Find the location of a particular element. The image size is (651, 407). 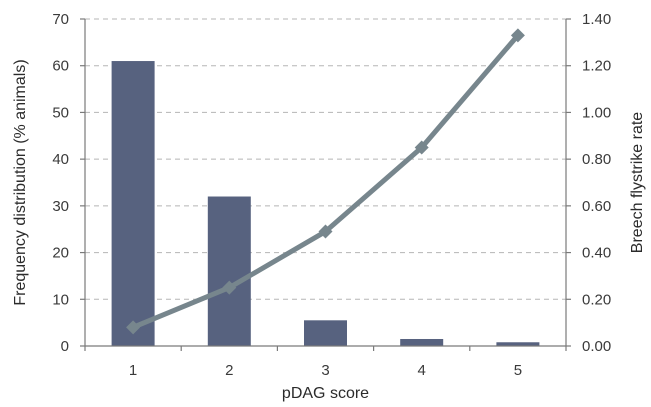

left-tick-label: 70 is located at coordinates (60, 19).